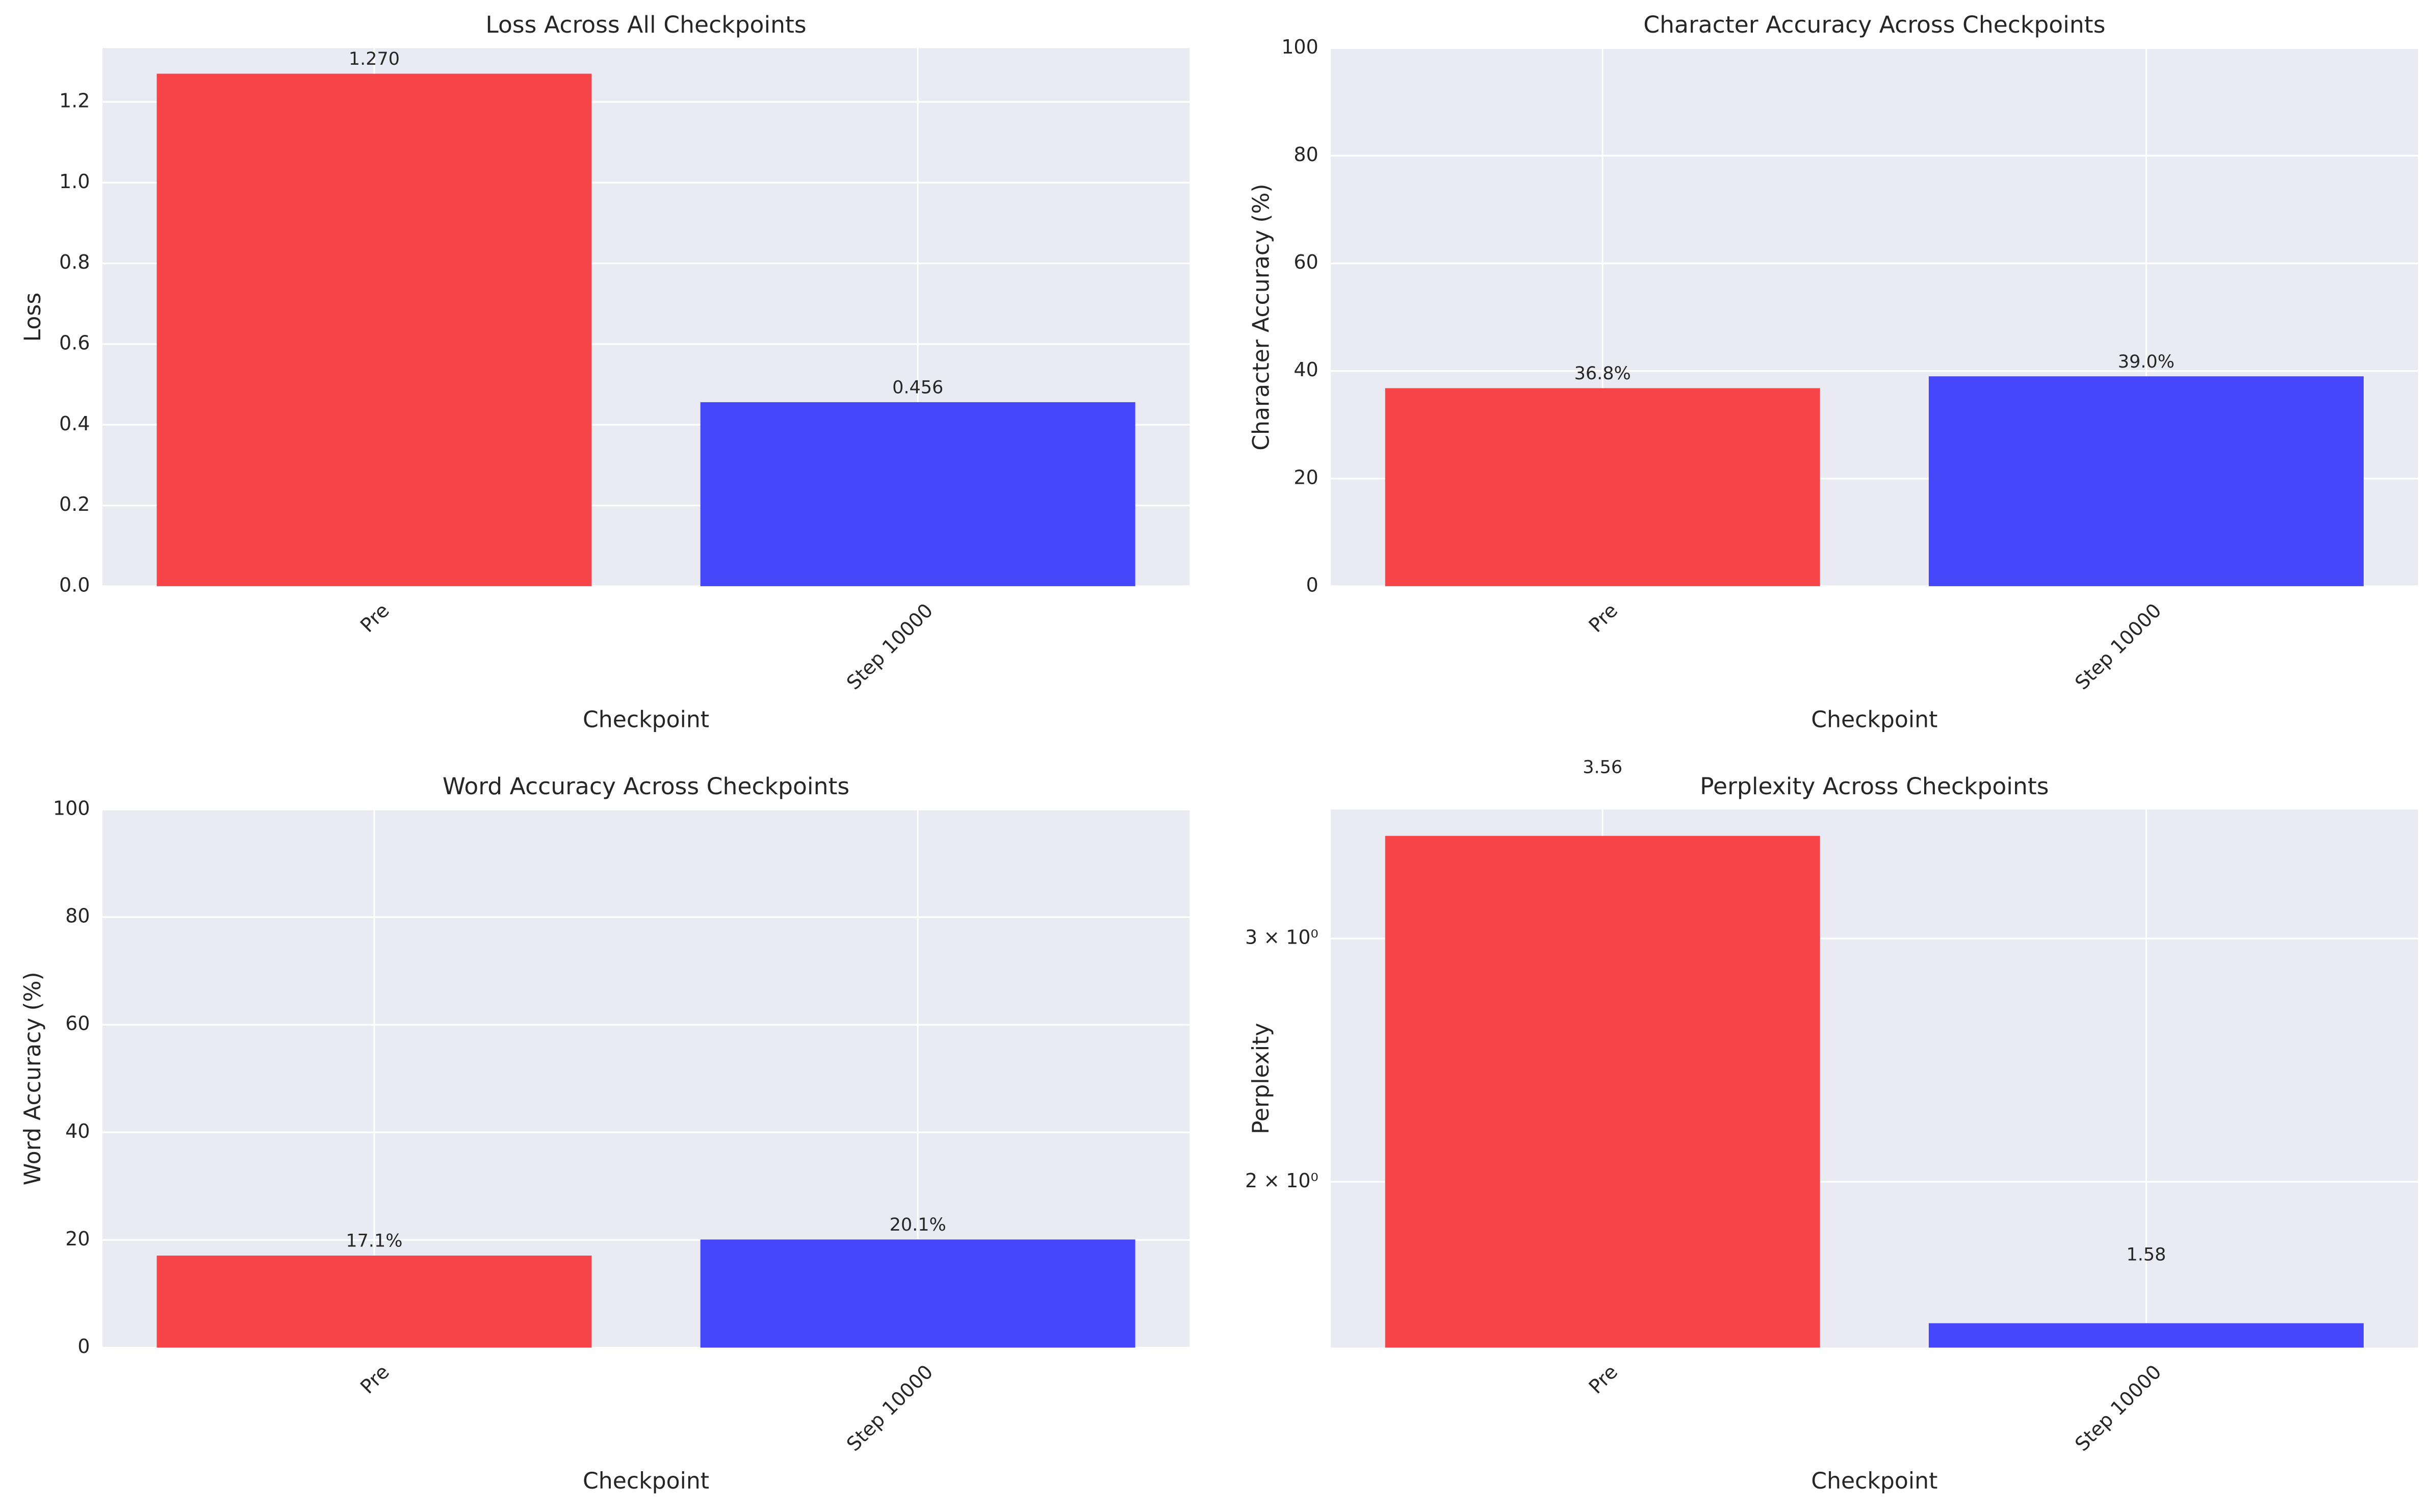 This screenshot has height=1512, width=2432. Describe the element at coordinates (1281, 1180) in the screenshot. I see `y-tick-label: 2 × 10⁰` at that location.